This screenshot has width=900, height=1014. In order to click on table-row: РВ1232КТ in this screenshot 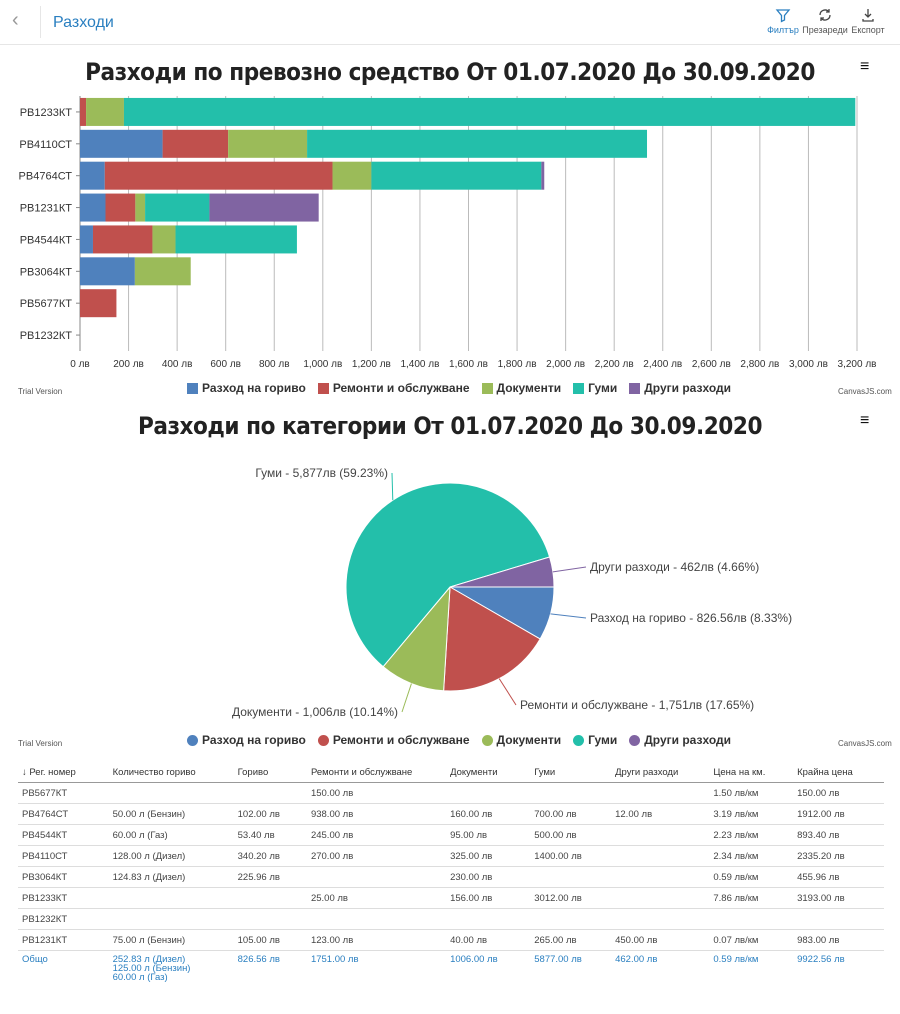, I will do `click(451, 919)`.